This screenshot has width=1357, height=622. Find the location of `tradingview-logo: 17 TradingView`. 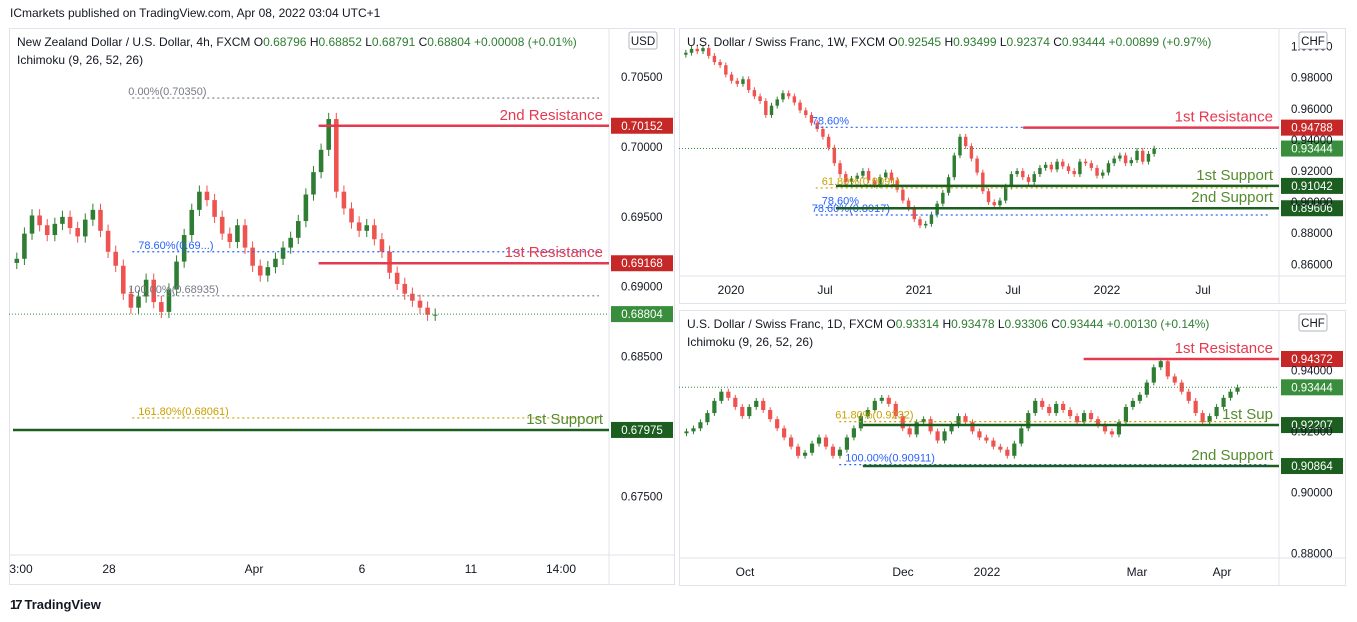

tradingview-logo: 17 TradingView is located at coordinates (55, 604).